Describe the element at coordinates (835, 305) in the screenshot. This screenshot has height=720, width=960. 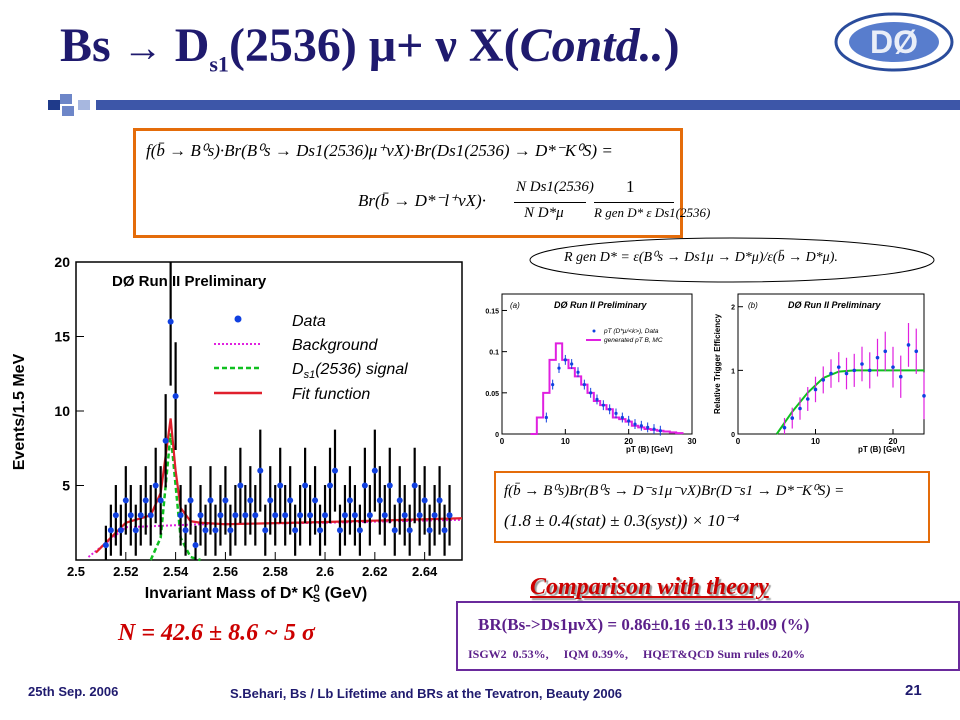
I see `plot-b-title: DØ Run II Preliminary` at that location.